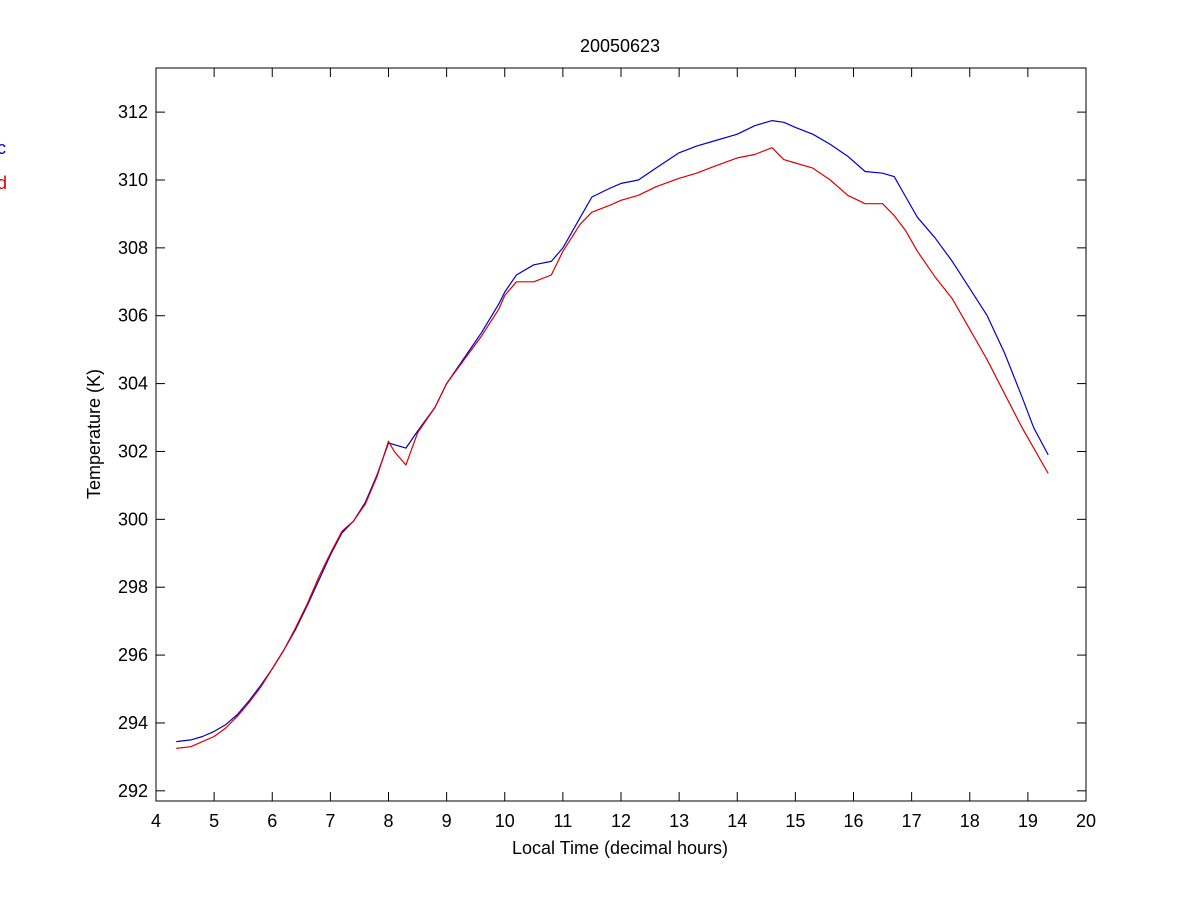  Describe the element at coordinates (4, 183) in the screenshot. I see `legend-label-d: d` at that location.